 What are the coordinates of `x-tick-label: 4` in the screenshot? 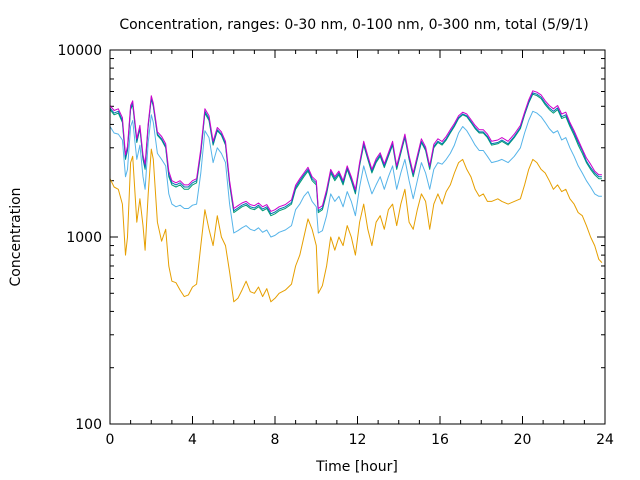 It's located at (192, 440).